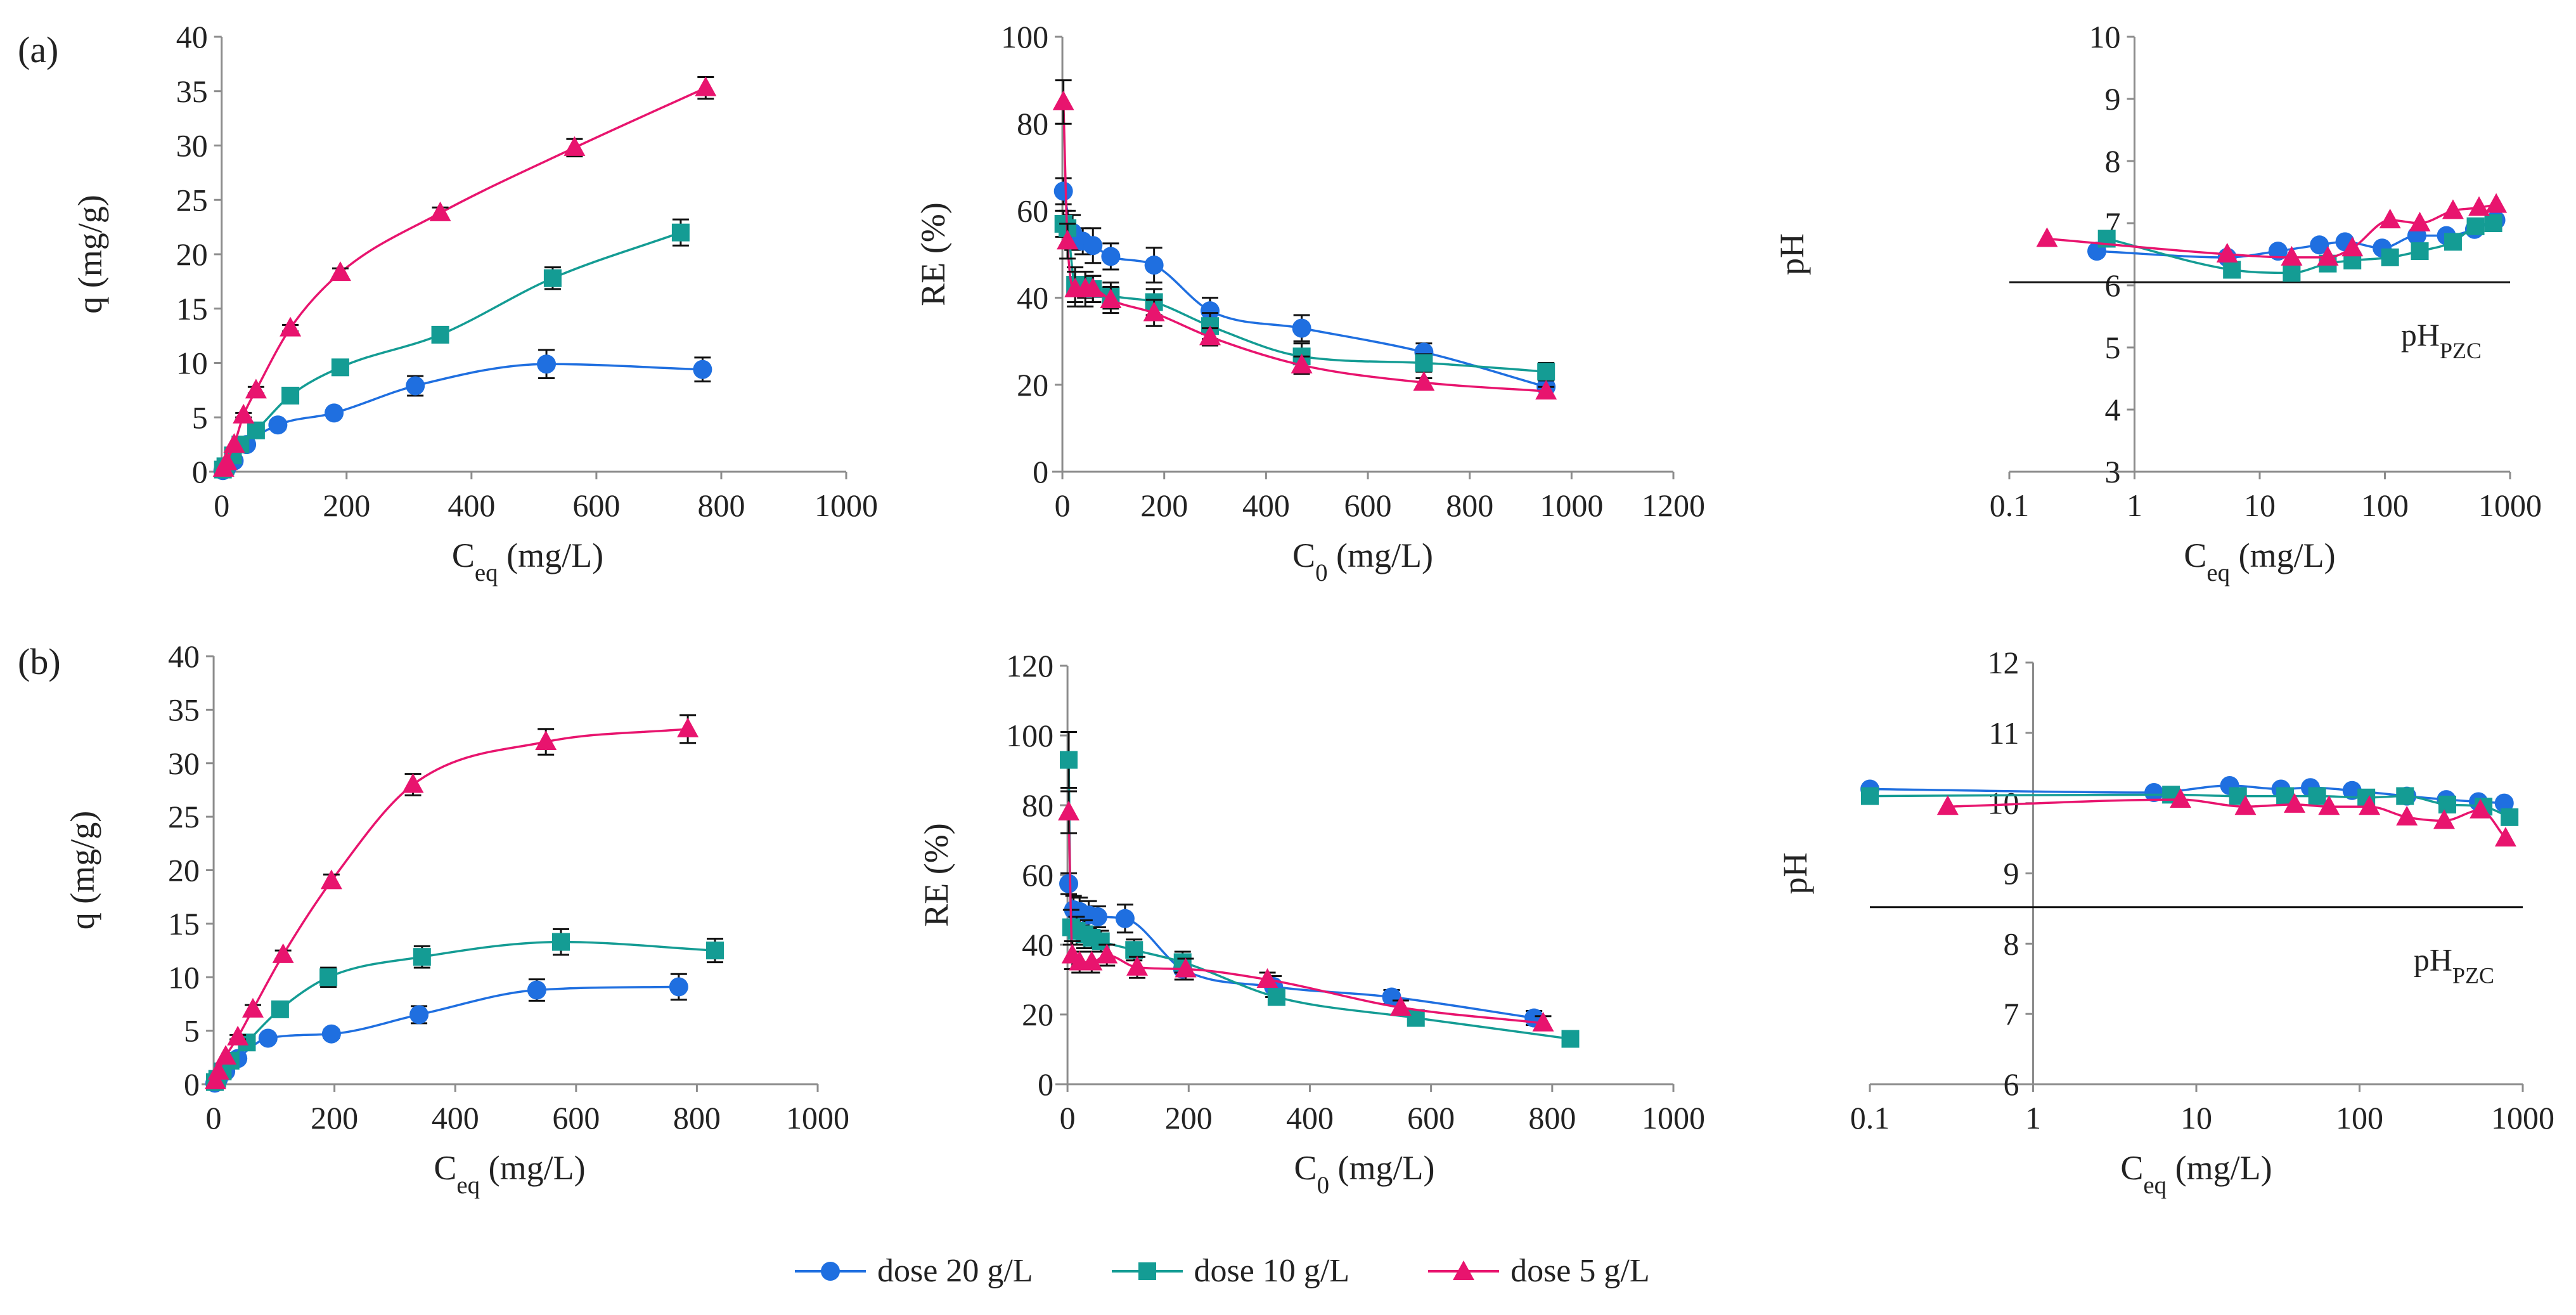  Describe the element at coordinates (1673, 1118) in the screenshot. I see `x-tick-label: 1000` at that location.